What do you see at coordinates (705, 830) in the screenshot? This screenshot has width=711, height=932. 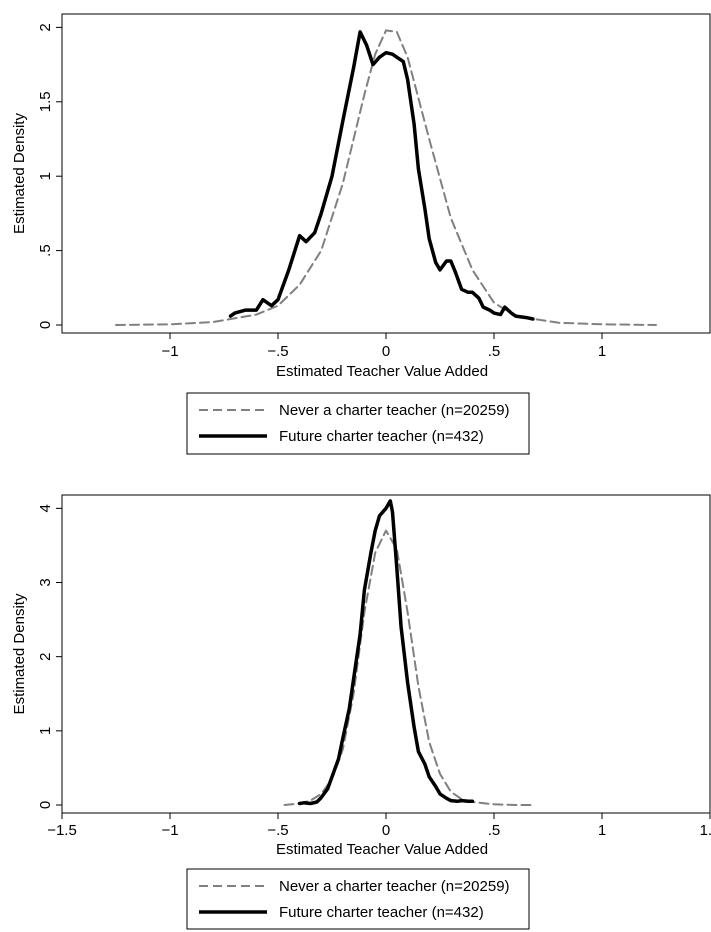 I see `x-tick-label: 1.5` at bounding box center [705, 830].